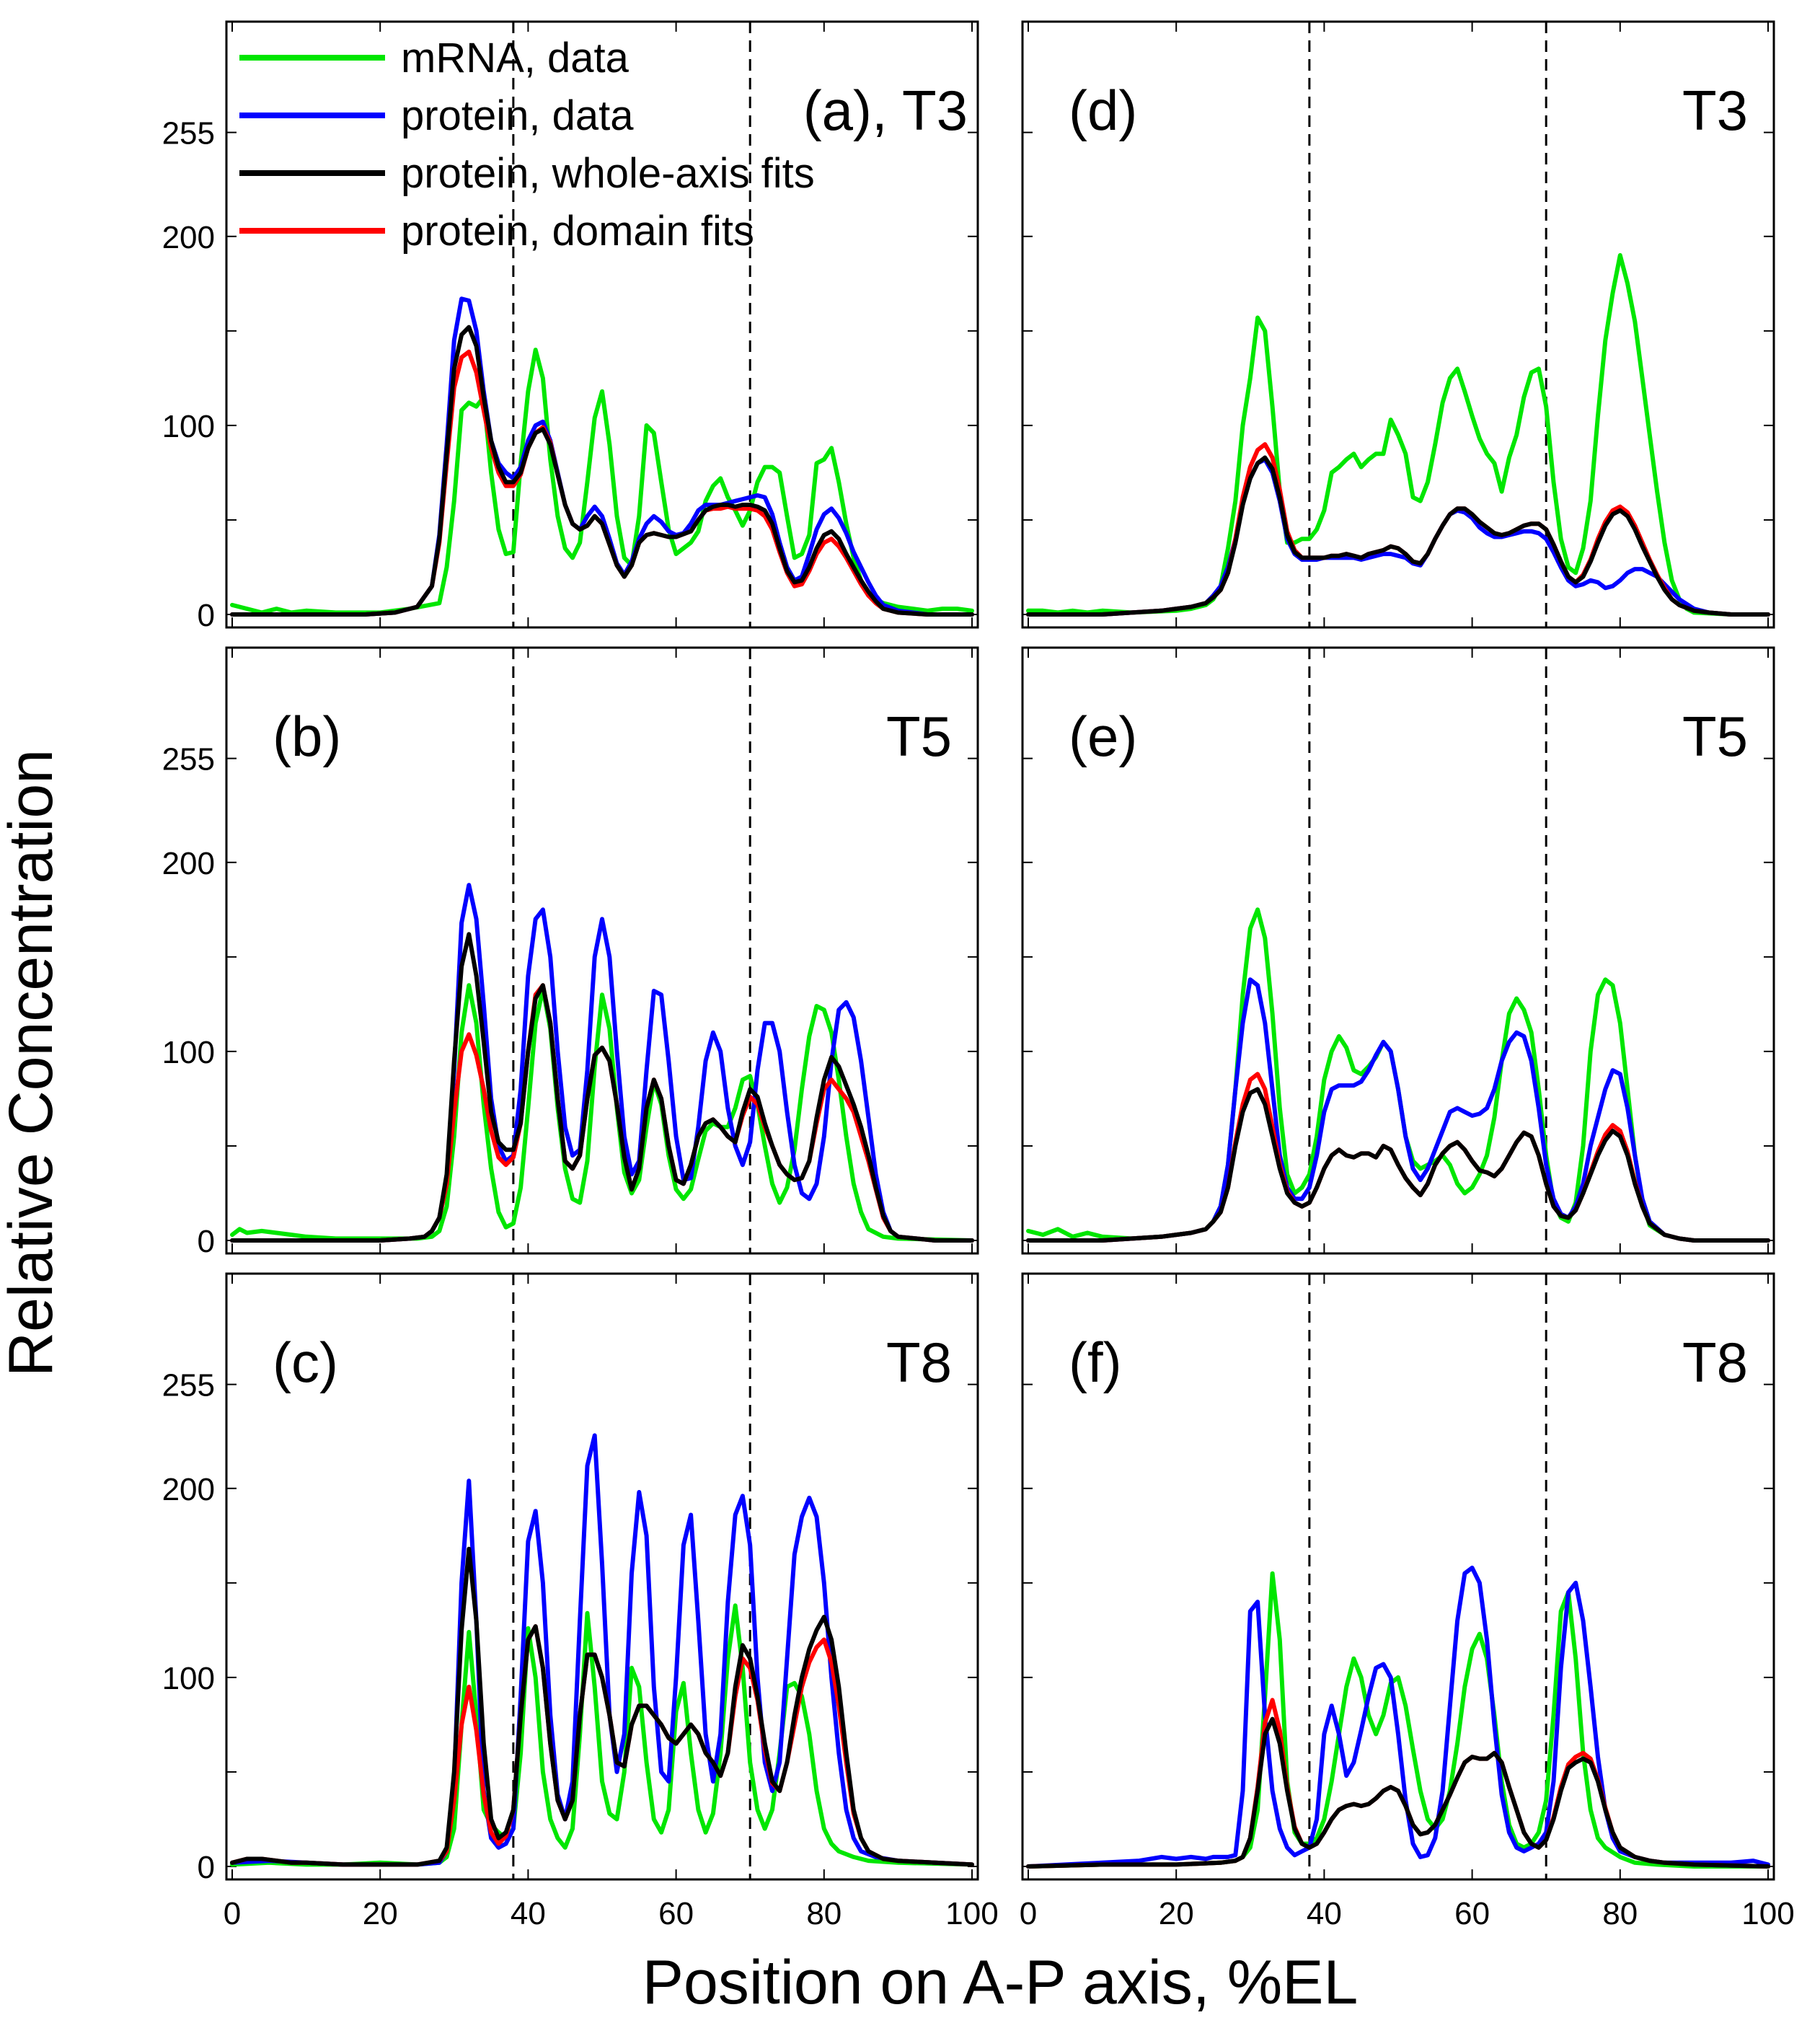 Image resolution: width=1820 pixels, height=2028 pixels. I want to click on panel-label: (a), T3, so click(885, 110).